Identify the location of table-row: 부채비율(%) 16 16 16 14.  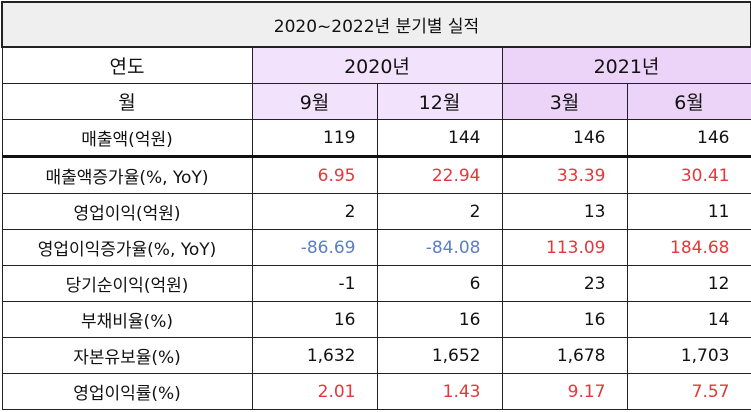
(376, 319).